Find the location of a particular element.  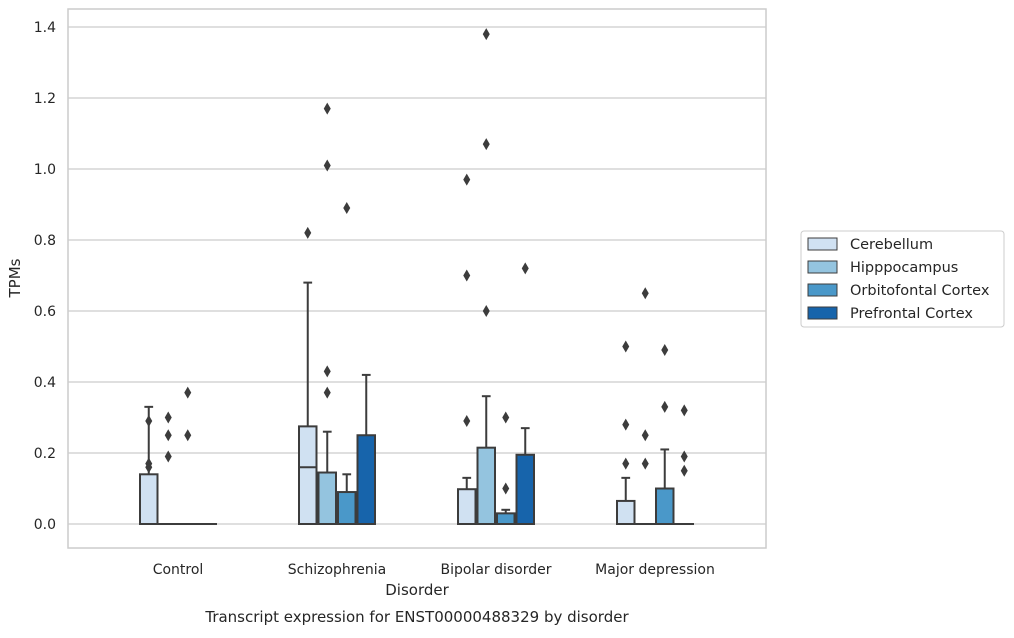

legend-swatch-hippocampus is located at coordinates (822, 267).